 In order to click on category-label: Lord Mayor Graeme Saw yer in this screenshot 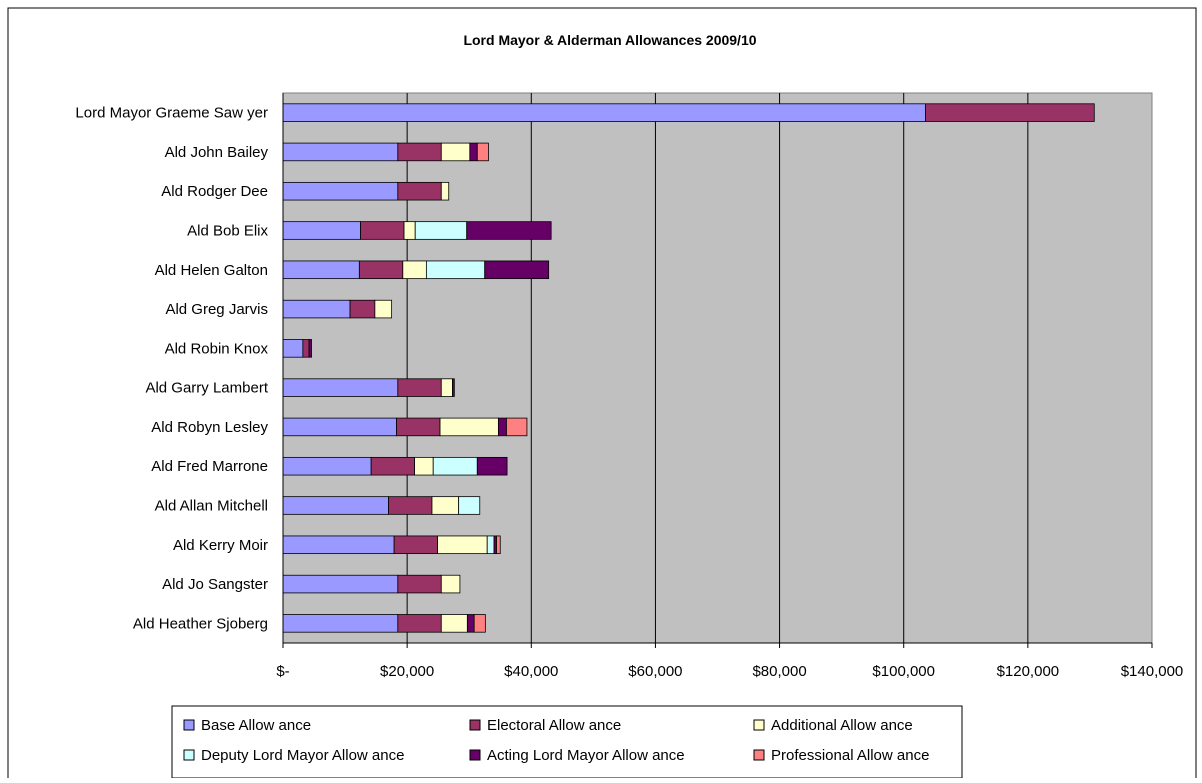, I will do `click(171, 113)`.